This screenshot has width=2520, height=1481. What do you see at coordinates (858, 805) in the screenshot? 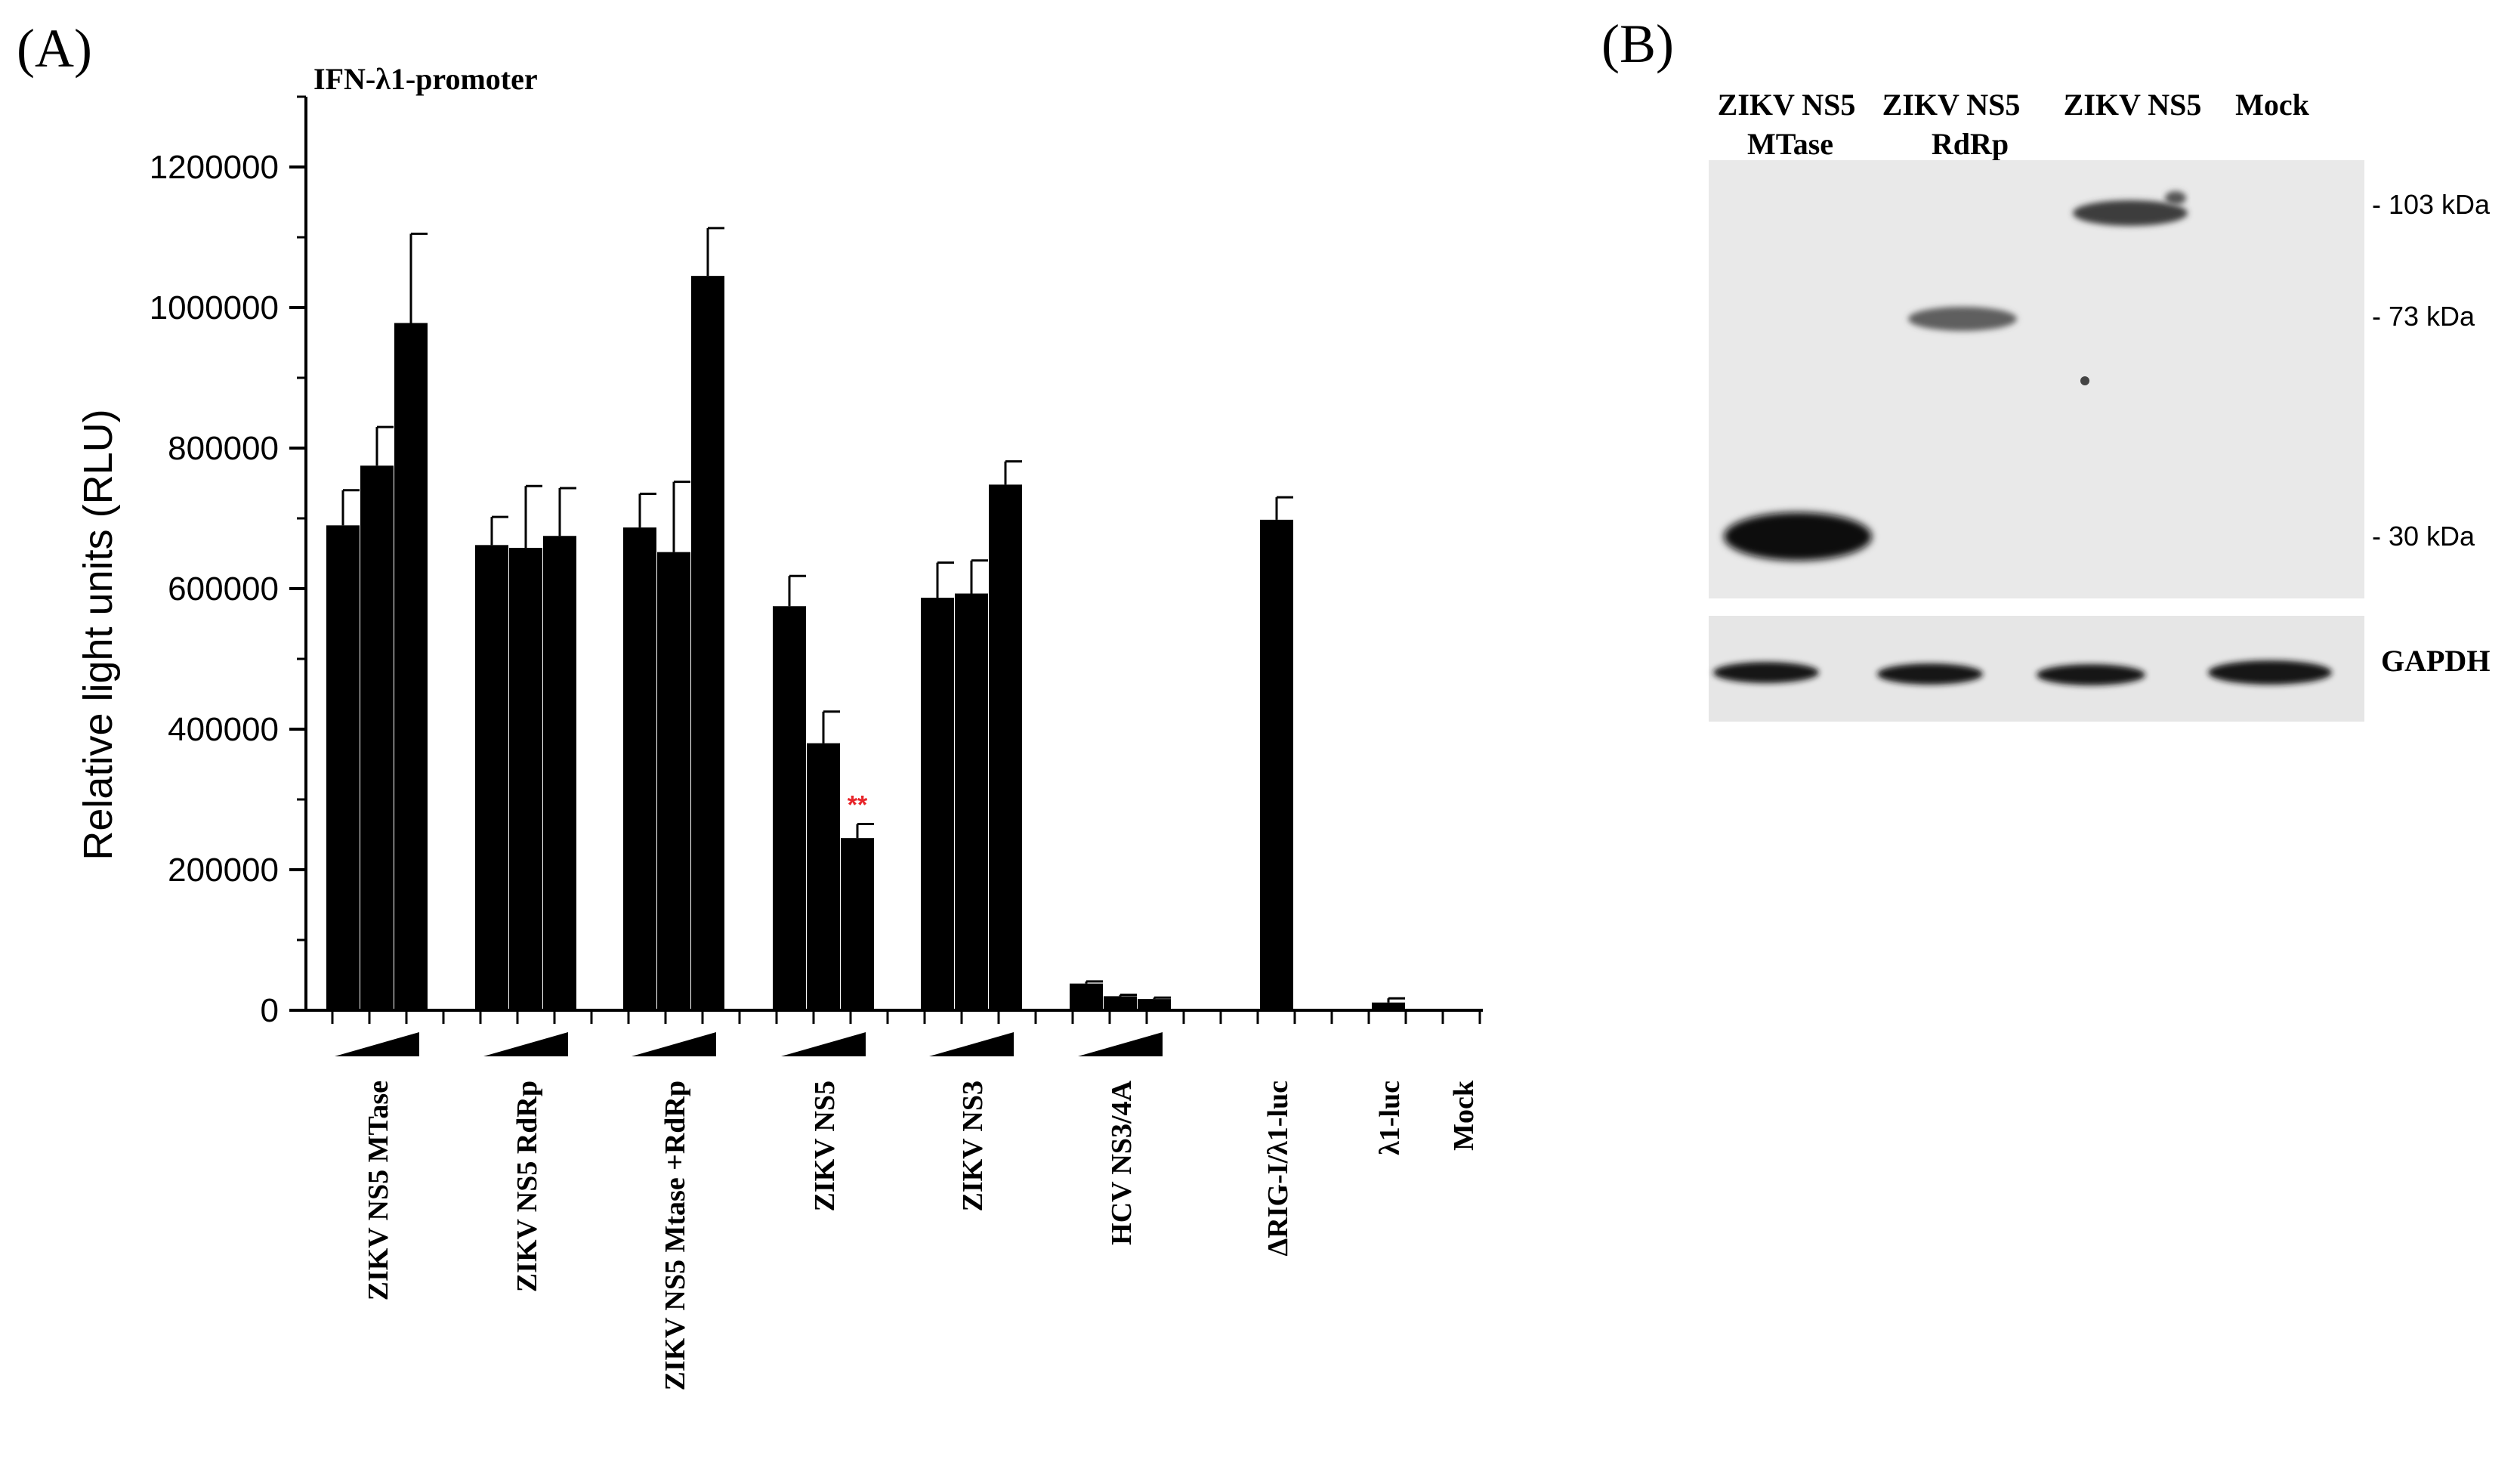
I see `significance-marker: **` at bounding box center [858, 805].